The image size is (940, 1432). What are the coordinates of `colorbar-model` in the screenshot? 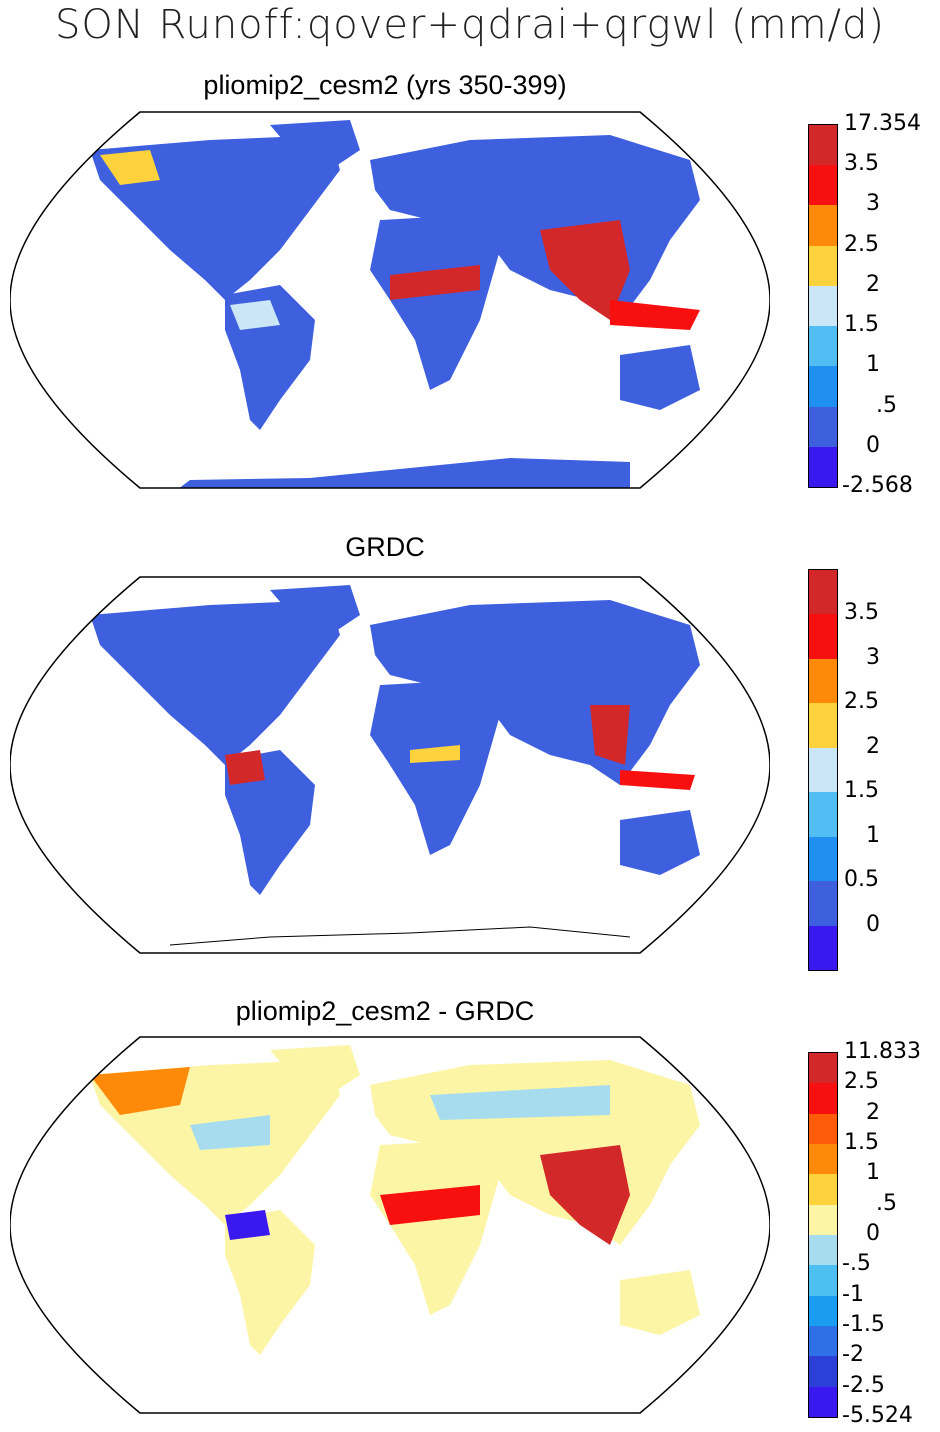 It's located at (823, 306).